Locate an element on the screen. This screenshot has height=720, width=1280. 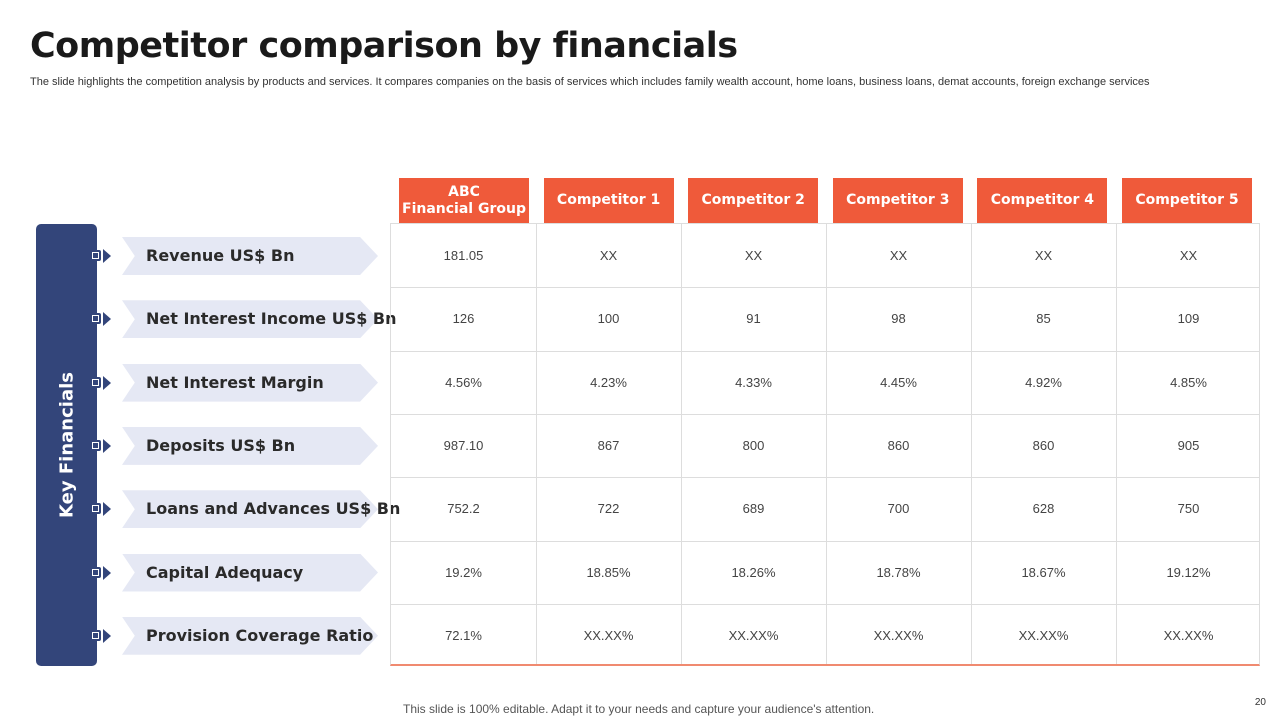
table-cell: 628 is located at coordinates (1043, 509).